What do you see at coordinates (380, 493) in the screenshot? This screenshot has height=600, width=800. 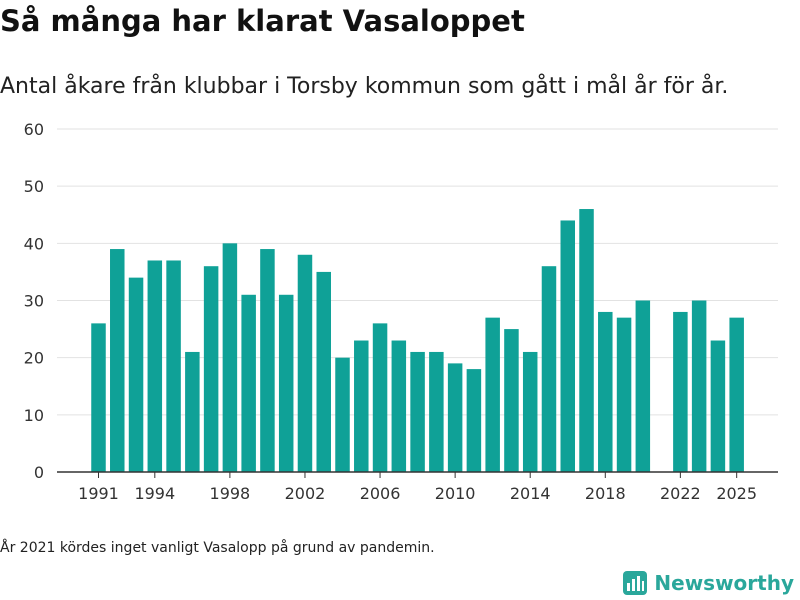 I see `x-tick-label: 2006` at bounding box center [380, 493].